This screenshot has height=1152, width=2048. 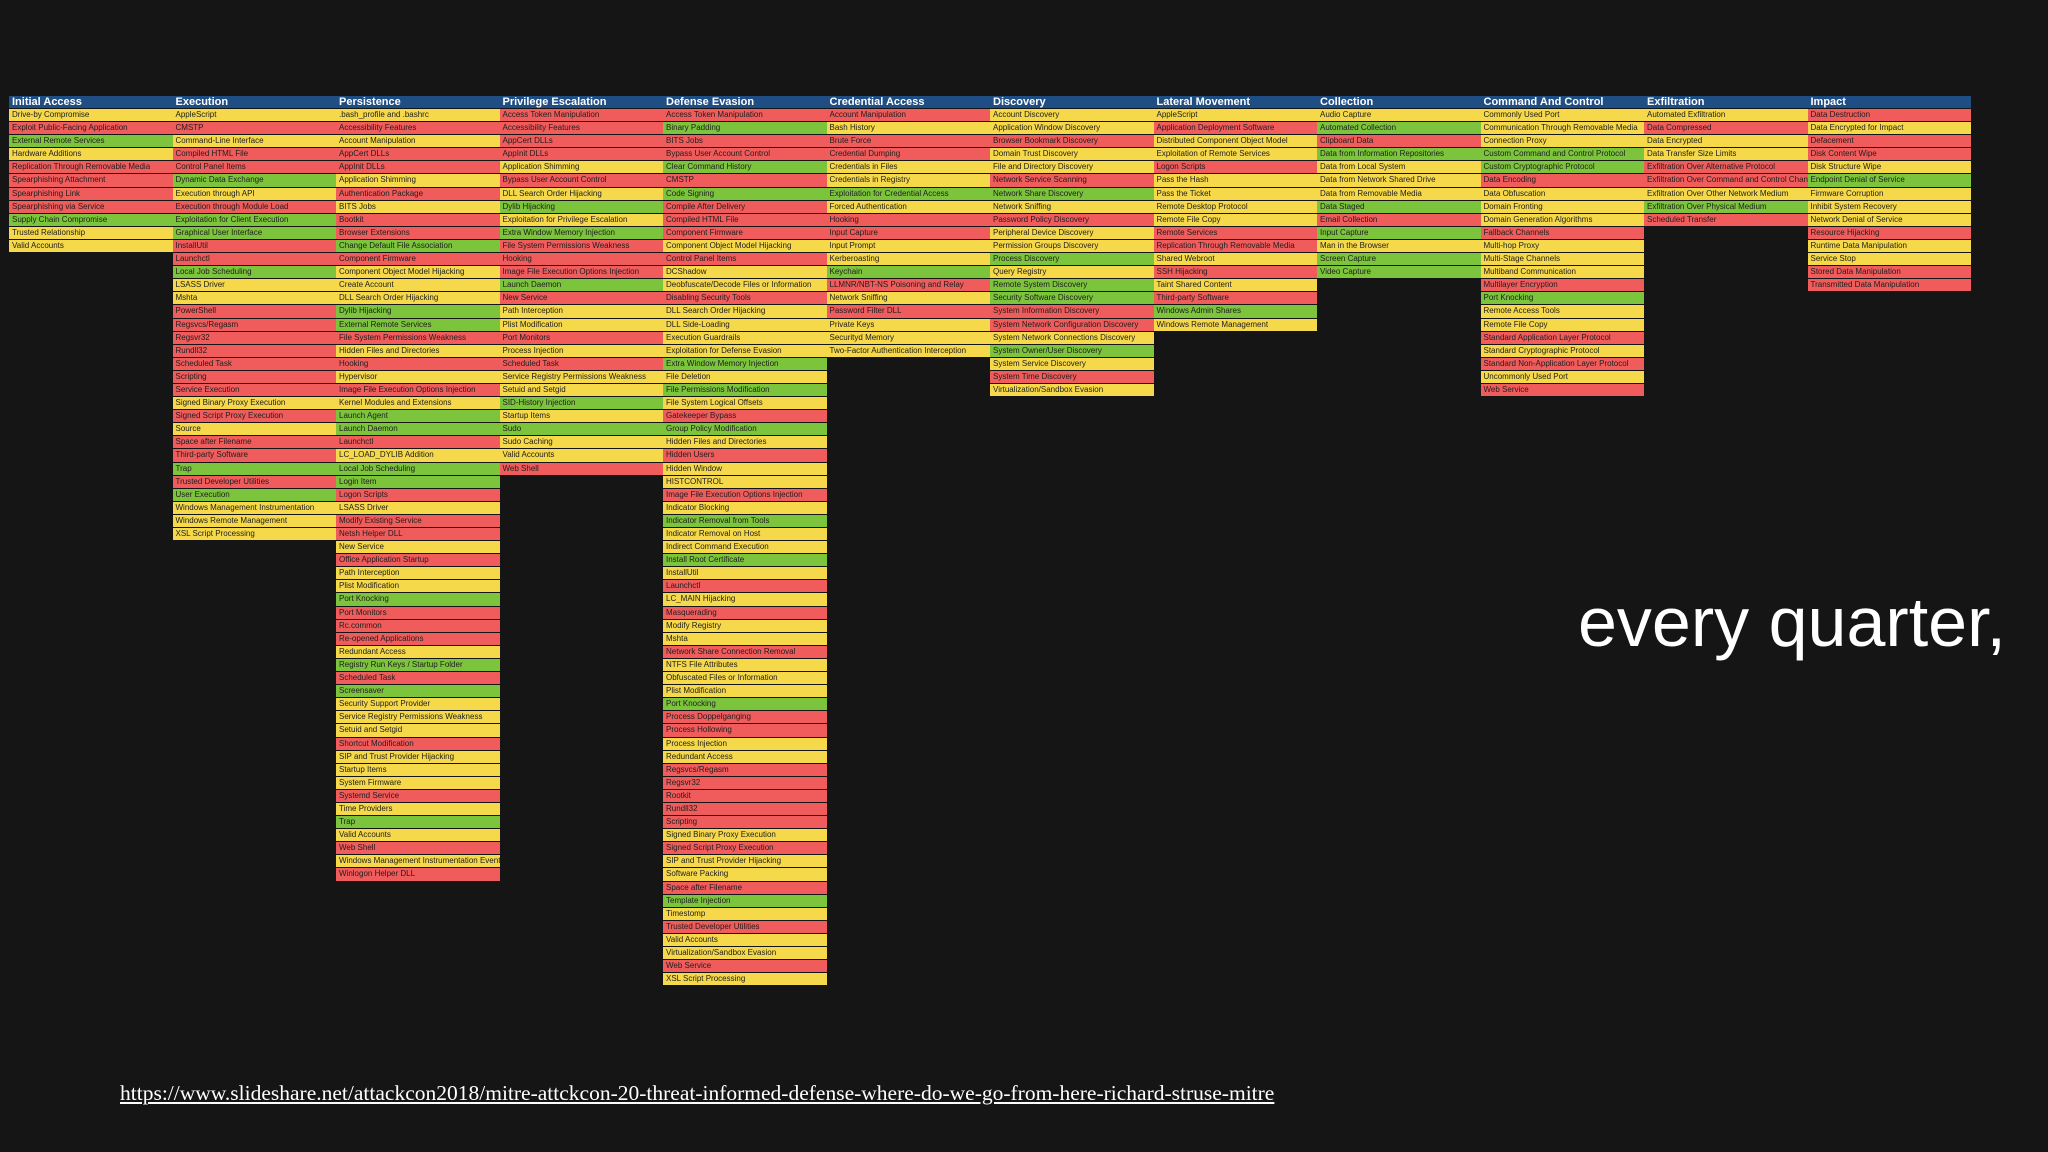 What do you see at coordinates (1235, 207) in the screenshot?
I see `technique-cell: Remote Desktop Protocol` at bounding box center [1235, 207].